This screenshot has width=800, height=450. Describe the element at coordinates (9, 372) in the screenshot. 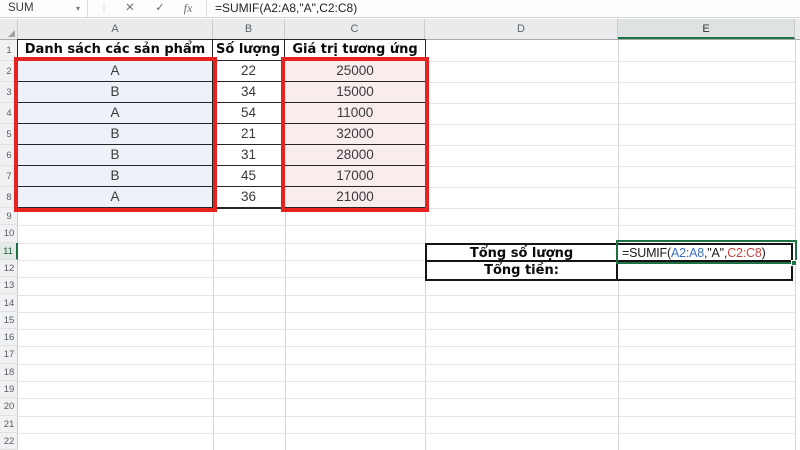

I see `row-header-18: 18` at that location.